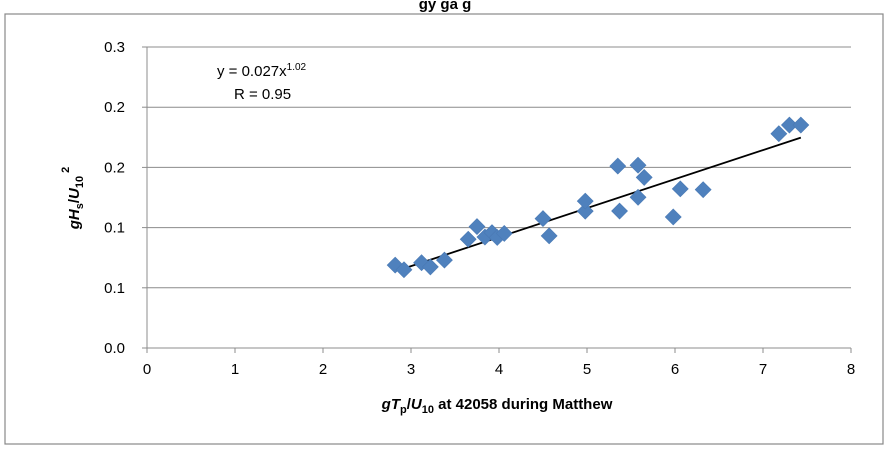  What do you see at coordinates (445, 6) in the screenshot?
I see `chart-title-fragment: gy ga g` at bounding box center [445, 6].